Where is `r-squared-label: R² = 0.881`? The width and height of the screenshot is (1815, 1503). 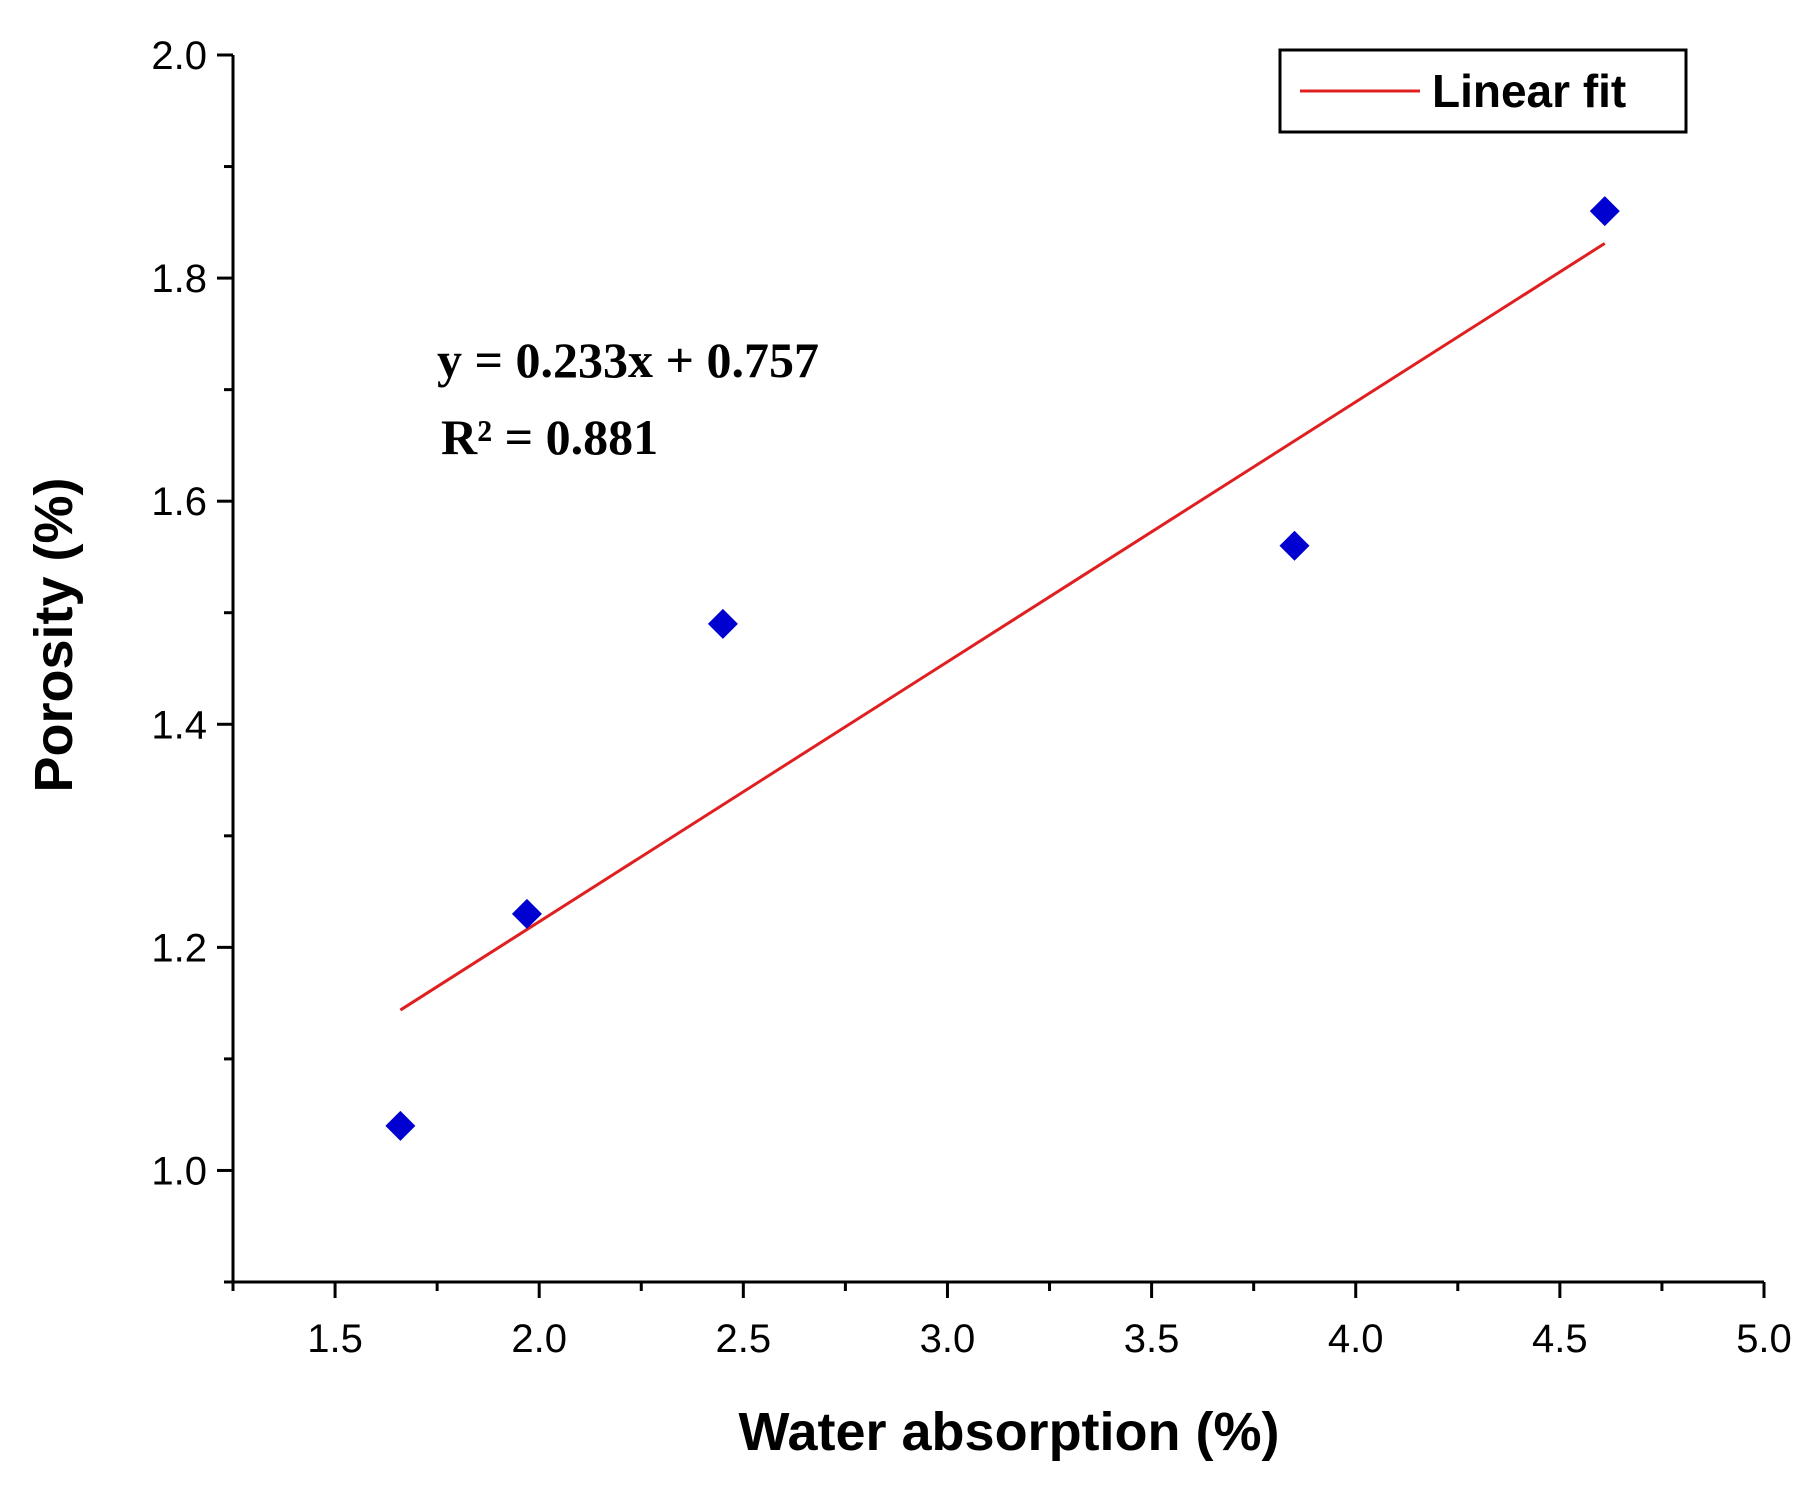
r-squared-label: R² = 0.881 is located at coordinates (549, 437).